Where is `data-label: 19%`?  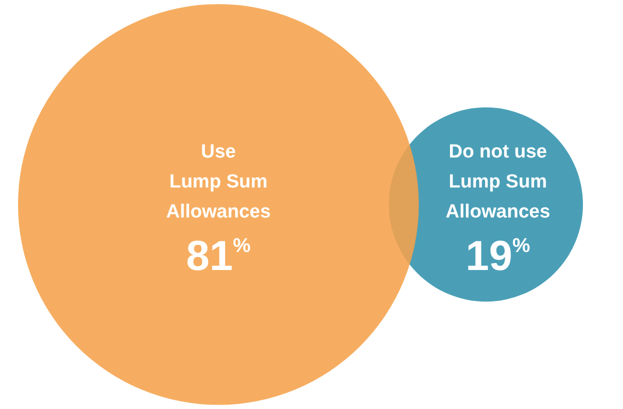
data-label: 19% is located at coordinates (498, 256).